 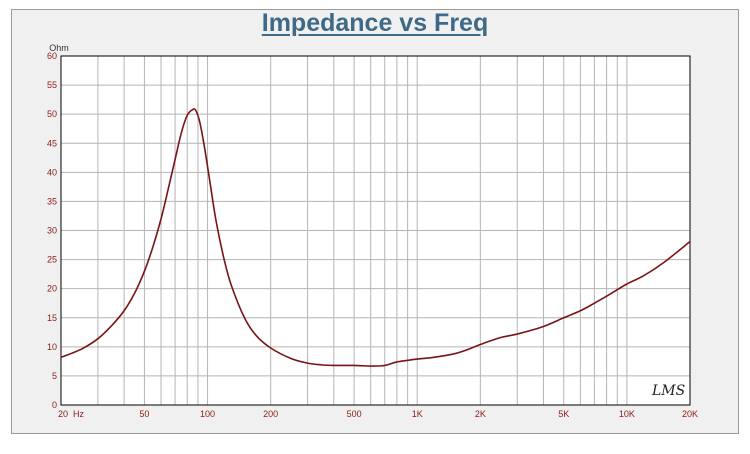 I want to click on y-tick-label: 35, so click(x=52, y=201).